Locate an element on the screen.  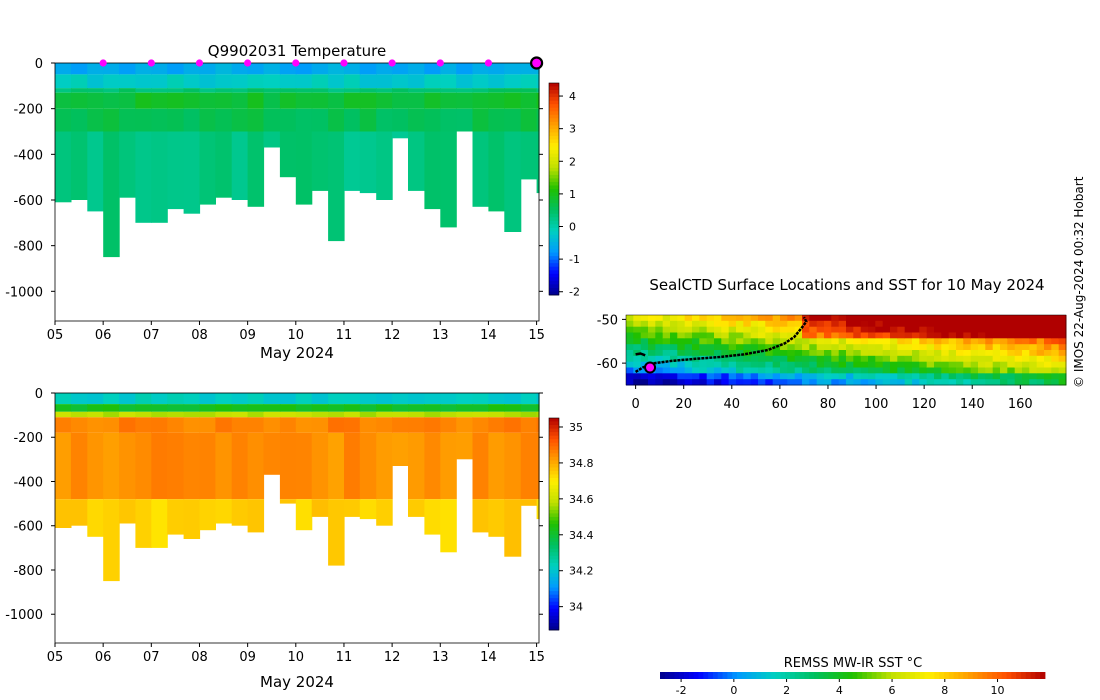
colorbar-tick-label: 34.6 is located at coordinates (581, 499).